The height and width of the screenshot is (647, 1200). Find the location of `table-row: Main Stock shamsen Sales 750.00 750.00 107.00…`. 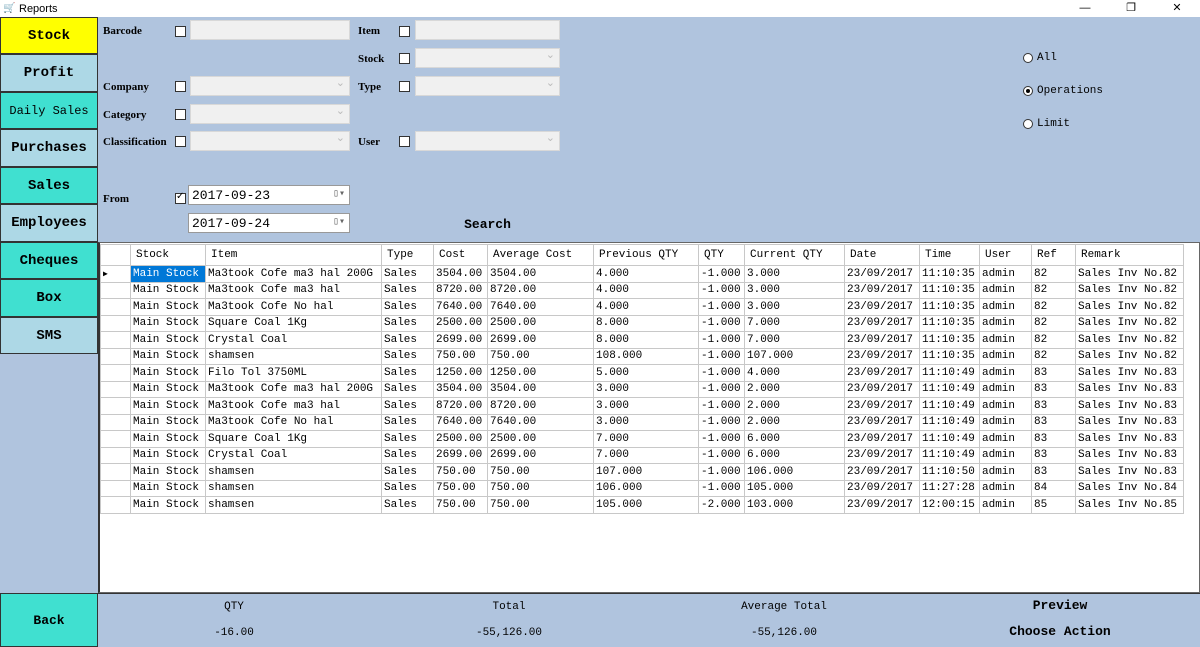

table-row: Main Stock shamsen Sales 750.00 750.00 107.00… is located at coordinates (642, 472).